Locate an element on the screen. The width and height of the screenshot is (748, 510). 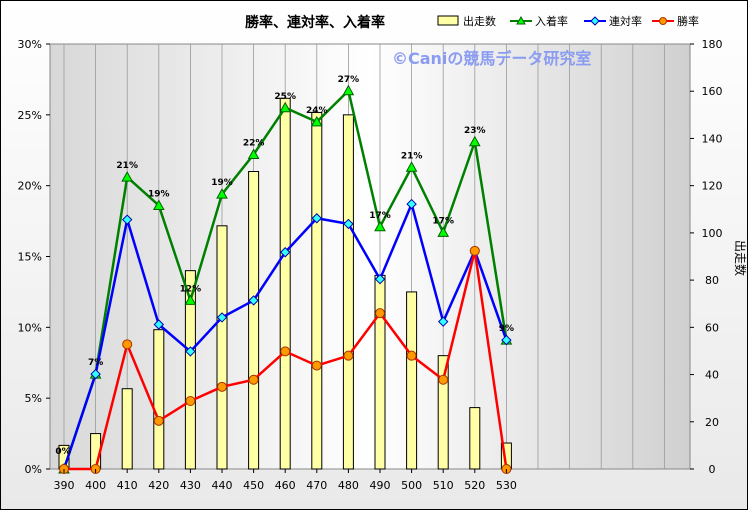
marker-勝率-450 is located at coordinates (253, 379).